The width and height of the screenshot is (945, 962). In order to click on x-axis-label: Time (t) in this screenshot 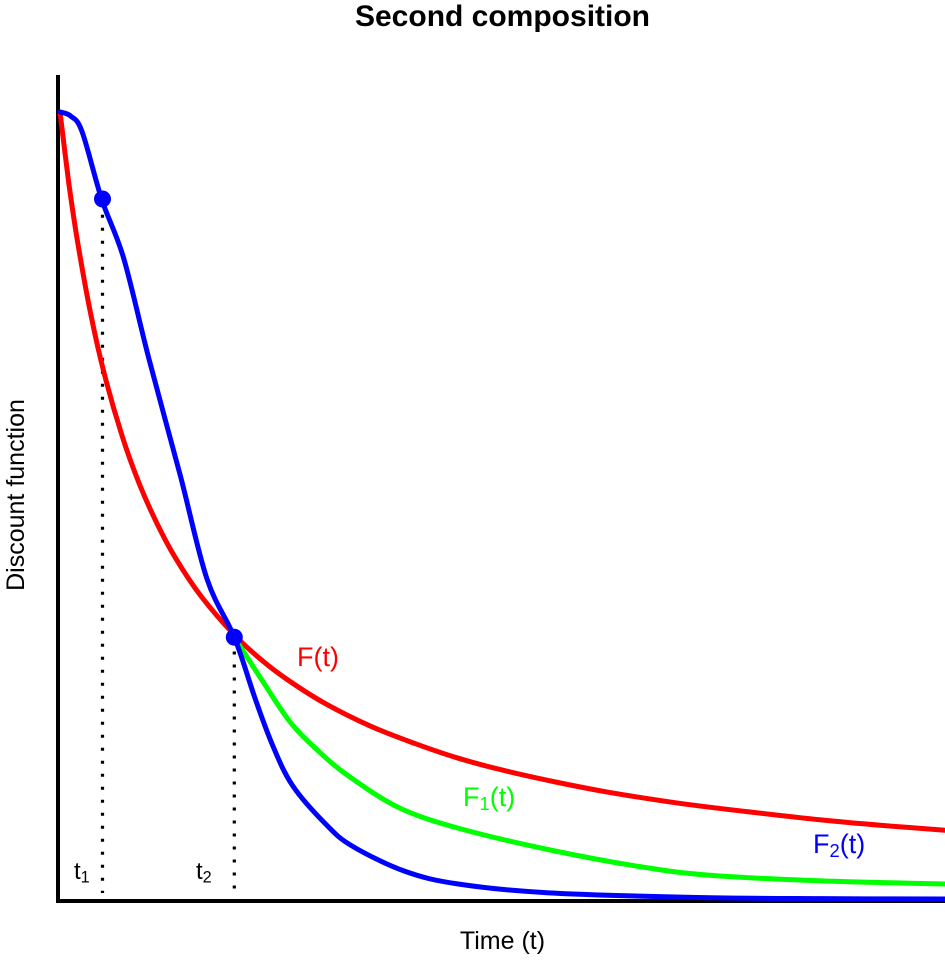, I will do `click(502, 941)`.